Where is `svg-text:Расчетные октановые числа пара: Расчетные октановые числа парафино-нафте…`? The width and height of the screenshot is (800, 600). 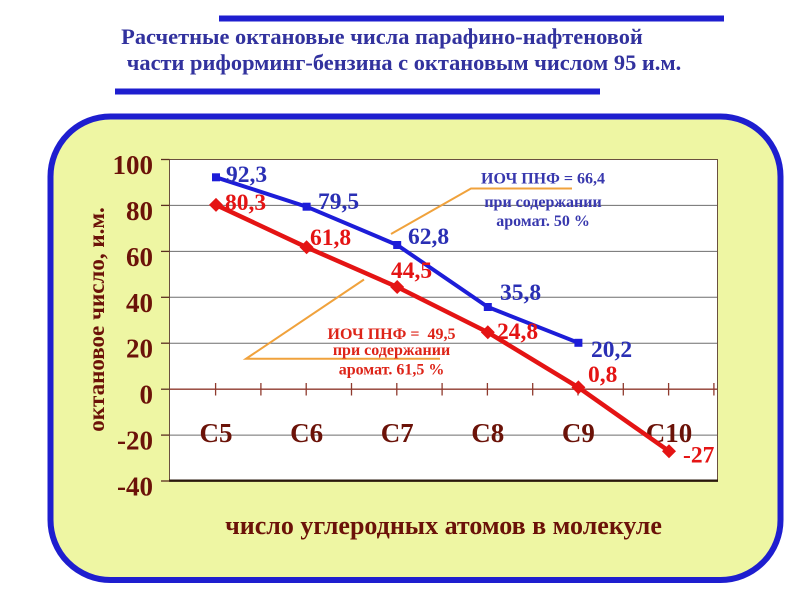
svg-text:Расчетные октановые числа пара: Расчетные октановые числа парафино-нафте… is located at coordinates (382, 36).